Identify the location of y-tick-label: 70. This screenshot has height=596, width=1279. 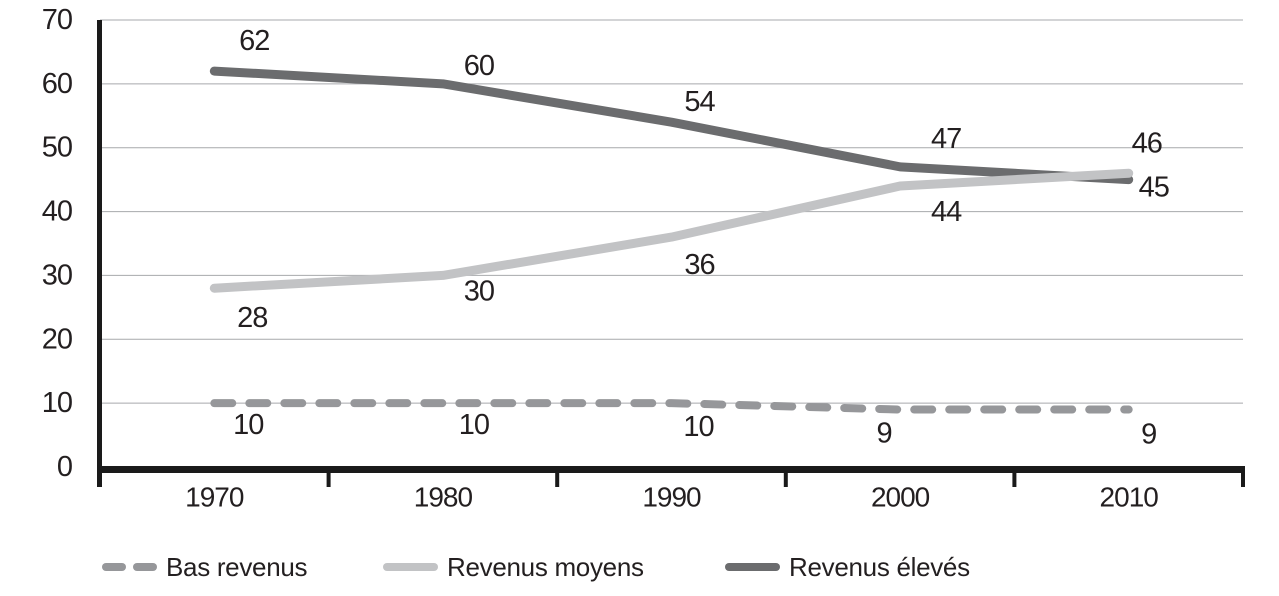
(57, 20).